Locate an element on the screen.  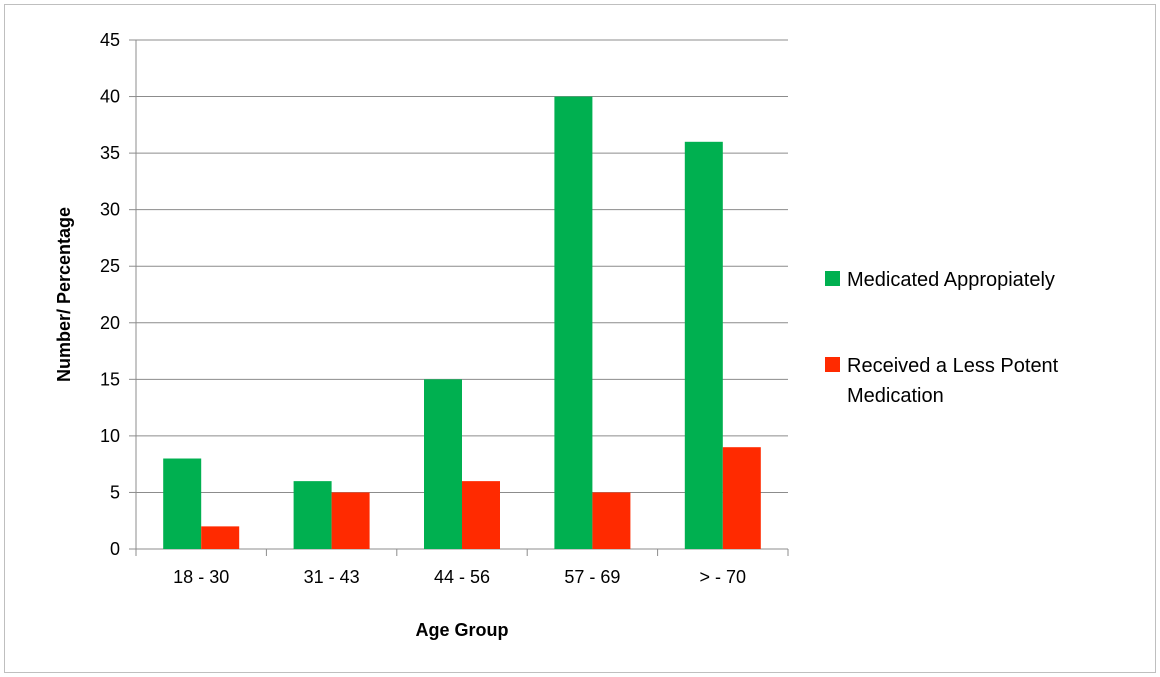
y-tick-label: 10 is located at coordinates (110, 436).